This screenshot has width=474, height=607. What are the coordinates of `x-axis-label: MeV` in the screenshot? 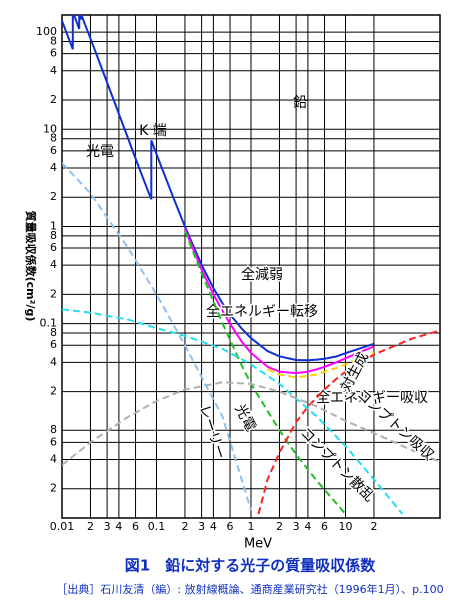 It's located at (258, 544).